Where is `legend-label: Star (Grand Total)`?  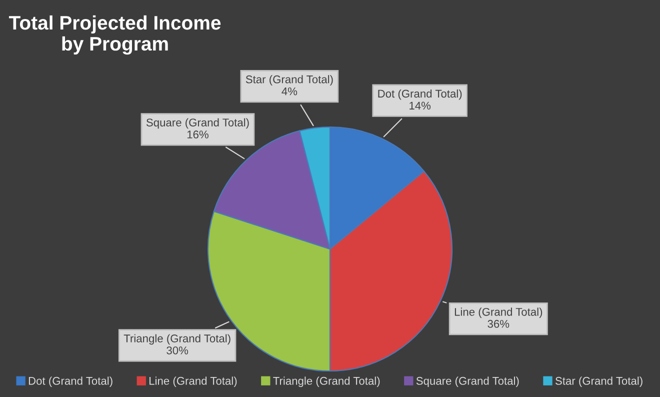 legend-label: Star (Grand Total) is located at coordinates (598, 381).